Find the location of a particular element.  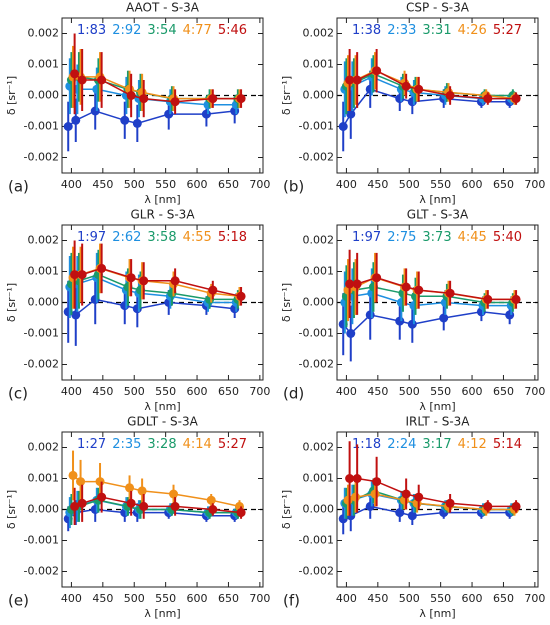

legend-entry: 4:26 is located at coordinates (472, 30).